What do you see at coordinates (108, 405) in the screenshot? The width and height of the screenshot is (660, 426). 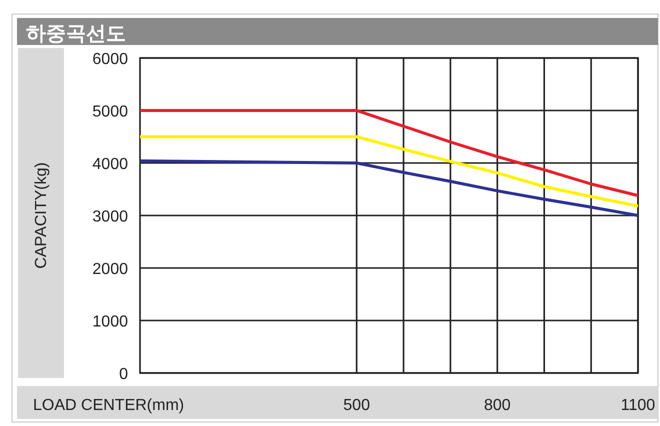 I see `xlabel: LOAD CENTER(mm)` at bounding box center [108, 405].